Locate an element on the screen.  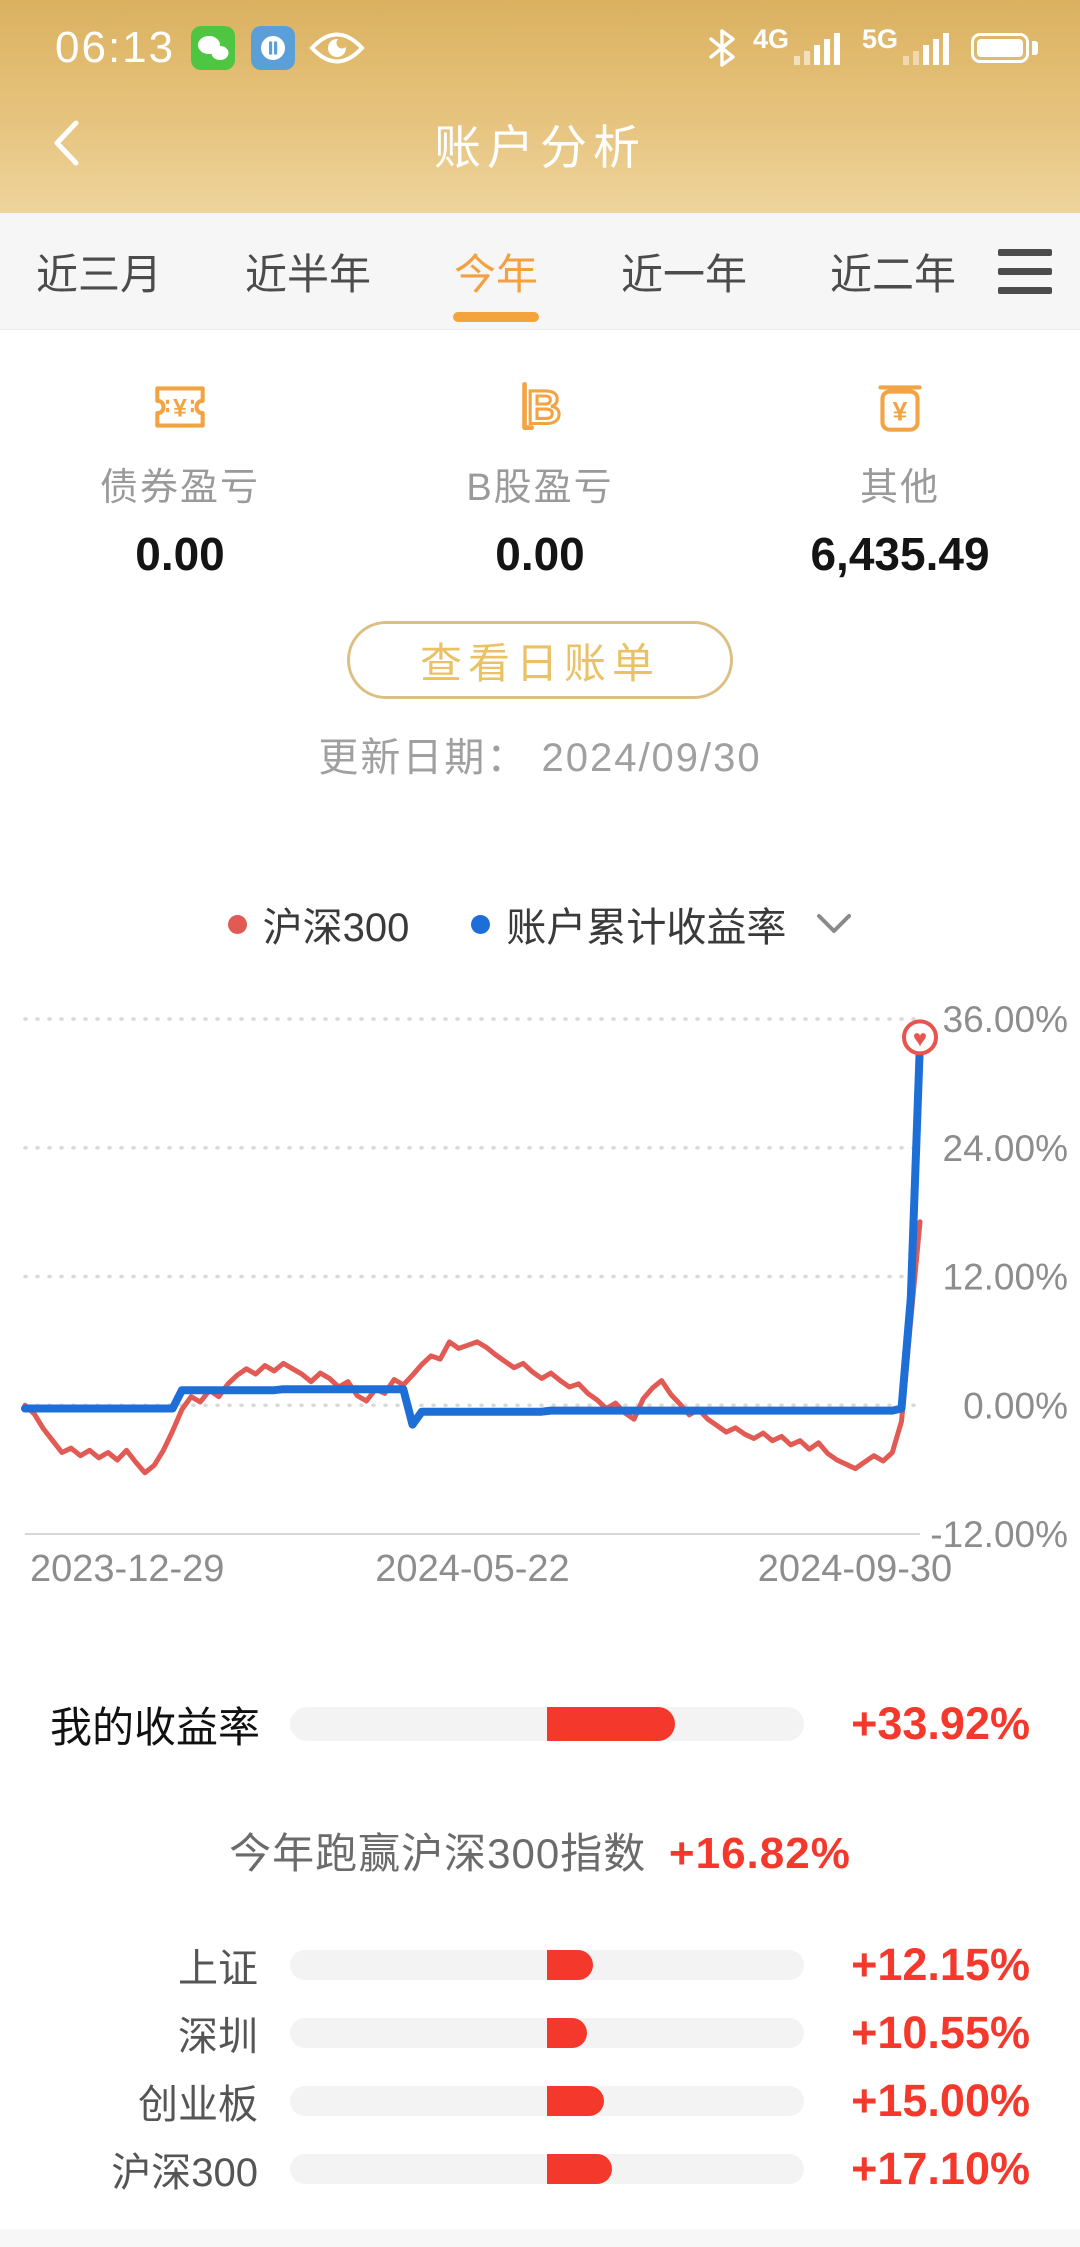
clock: 06:13 is located at coordinates (115, 47).